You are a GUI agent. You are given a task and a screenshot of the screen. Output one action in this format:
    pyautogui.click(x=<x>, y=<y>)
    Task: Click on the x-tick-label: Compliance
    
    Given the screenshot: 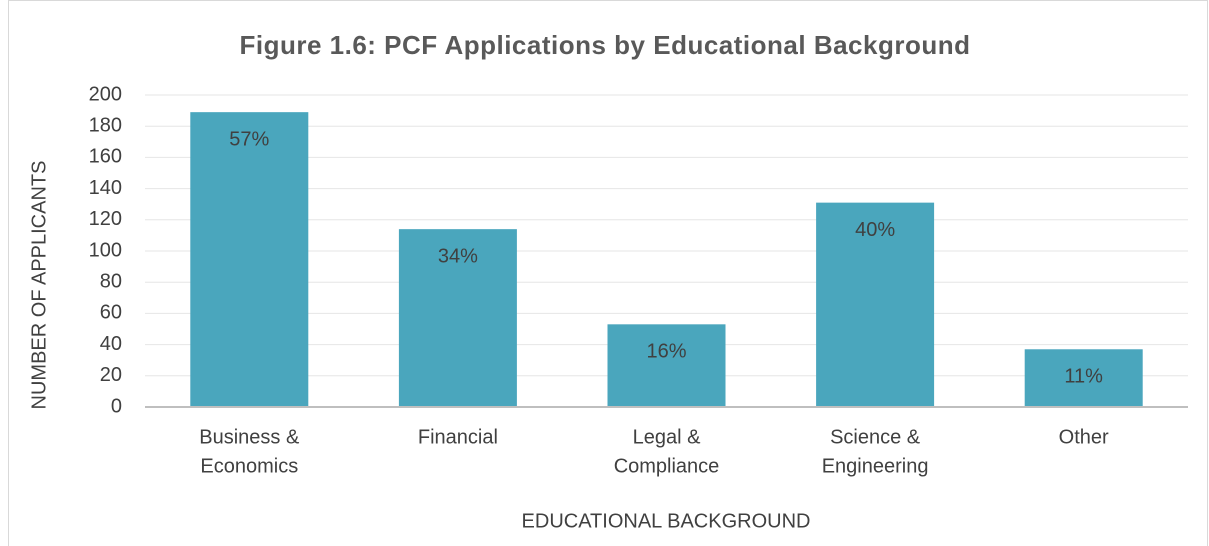 What is the action you would take?
    pyautogui.click(x=667, y=466)
    